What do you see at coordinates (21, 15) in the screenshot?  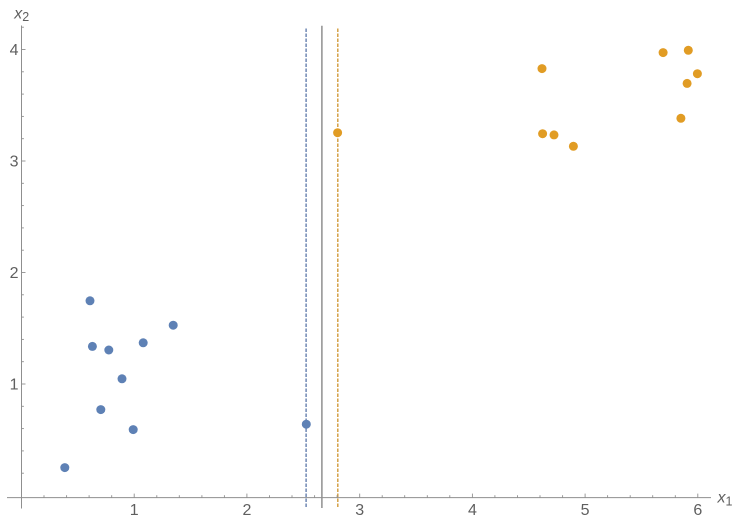 I see `svg-text: x2` at bounding box center [21, 15].